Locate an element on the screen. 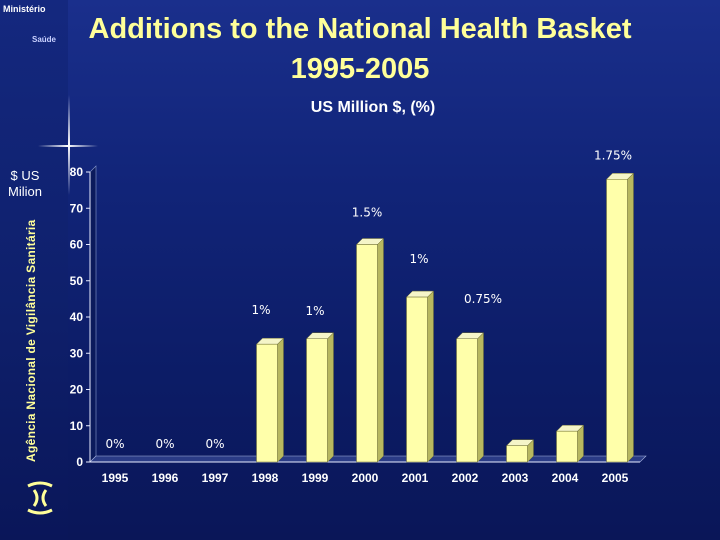 The width and height of the screenshot is (720, 540). y-tick-label: 20 is located at coordinates (77, 390).